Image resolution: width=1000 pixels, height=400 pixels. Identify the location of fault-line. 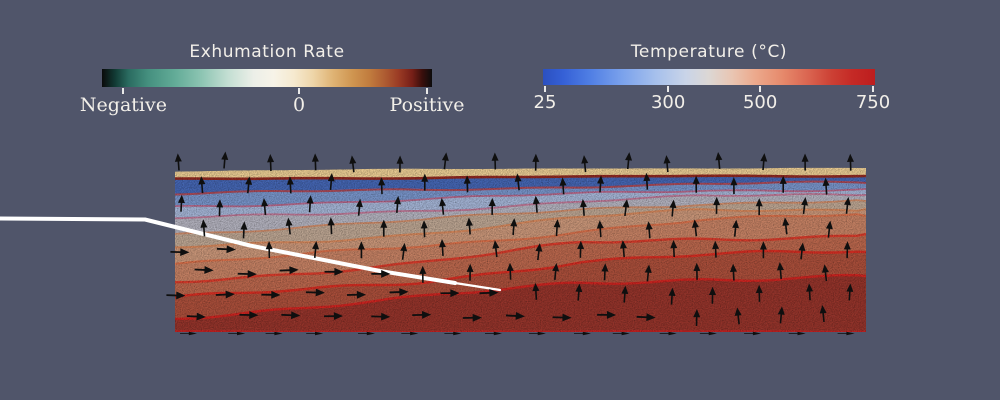
(251, 254).